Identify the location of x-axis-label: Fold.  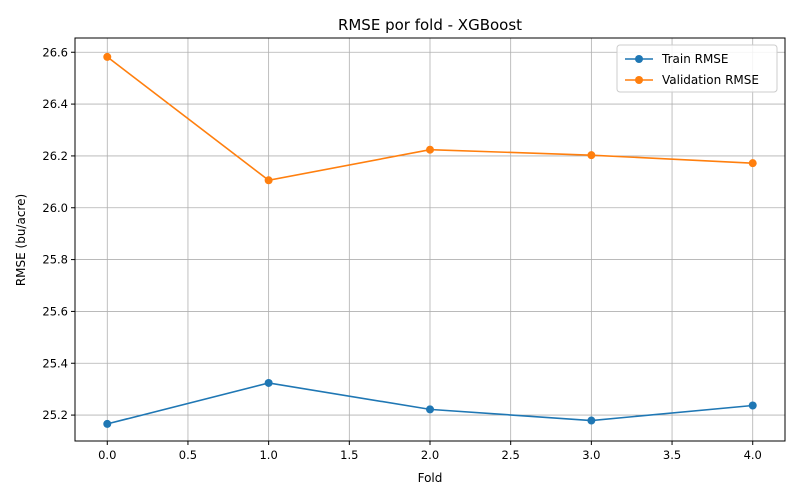
(430, 478).